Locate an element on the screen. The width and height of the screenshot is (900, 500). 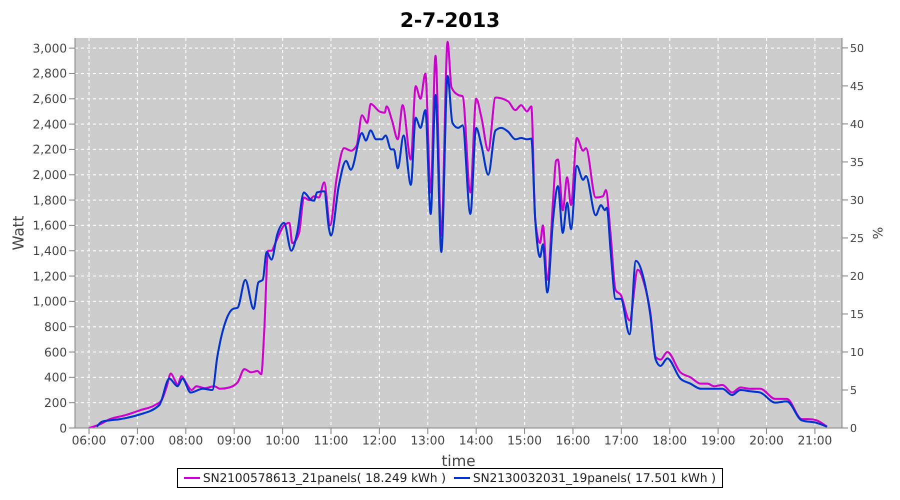
x-tick-label: 19:00 is located at coordinates (718, 441).